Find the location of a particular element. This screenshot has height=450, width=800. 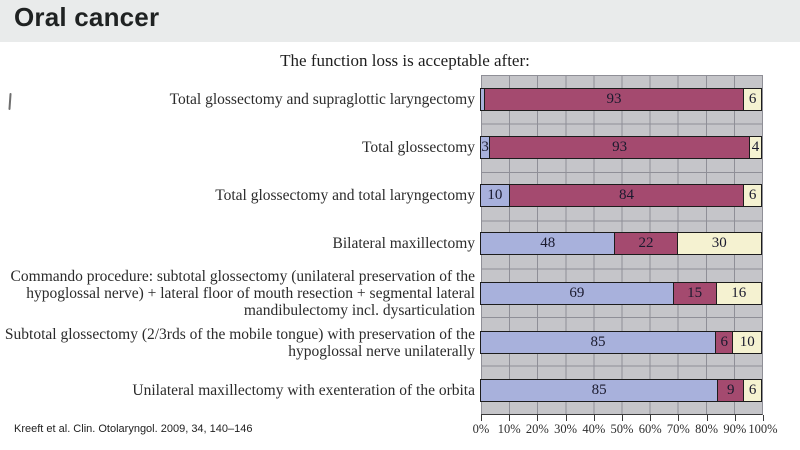

x-axis-tick-label: 0% is located at coordinates (481, 429).